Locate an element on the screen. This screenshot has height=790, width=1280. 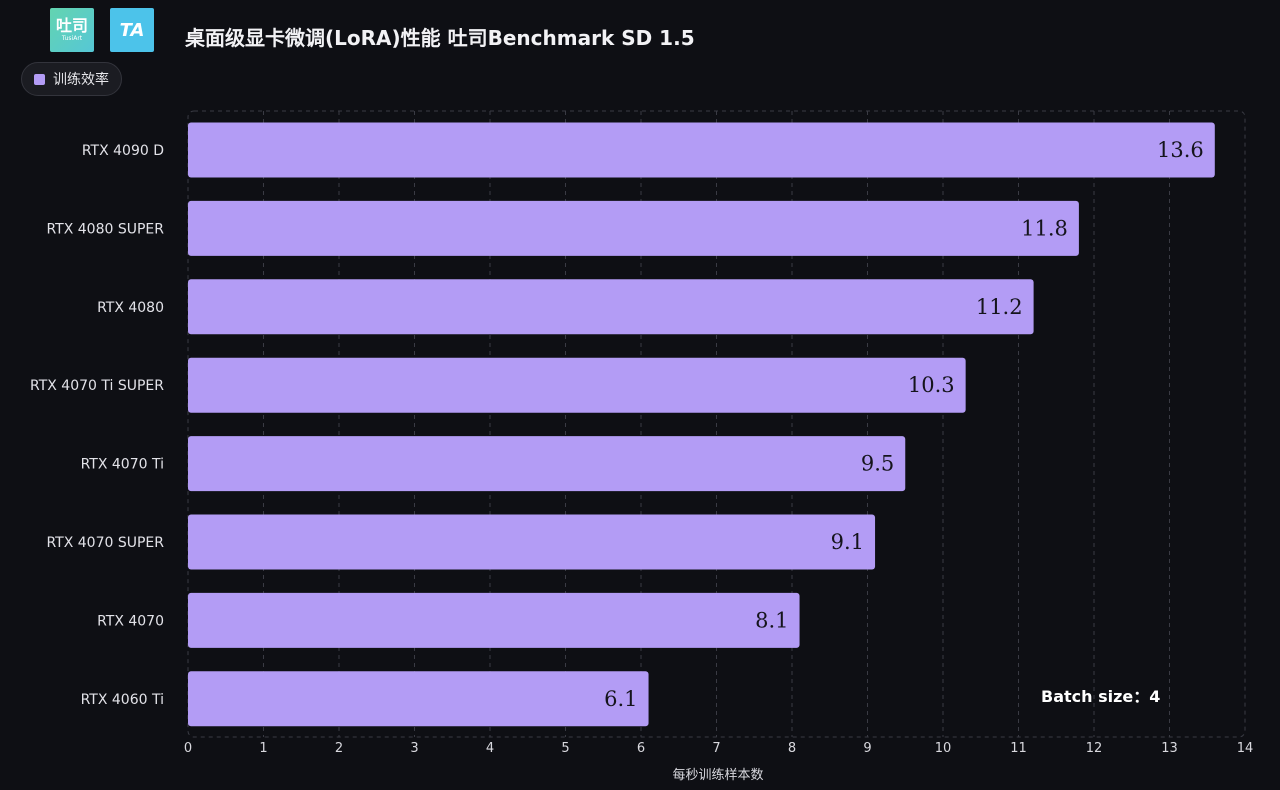
x-tick-label: 3 is located at coordinates (414, 748).